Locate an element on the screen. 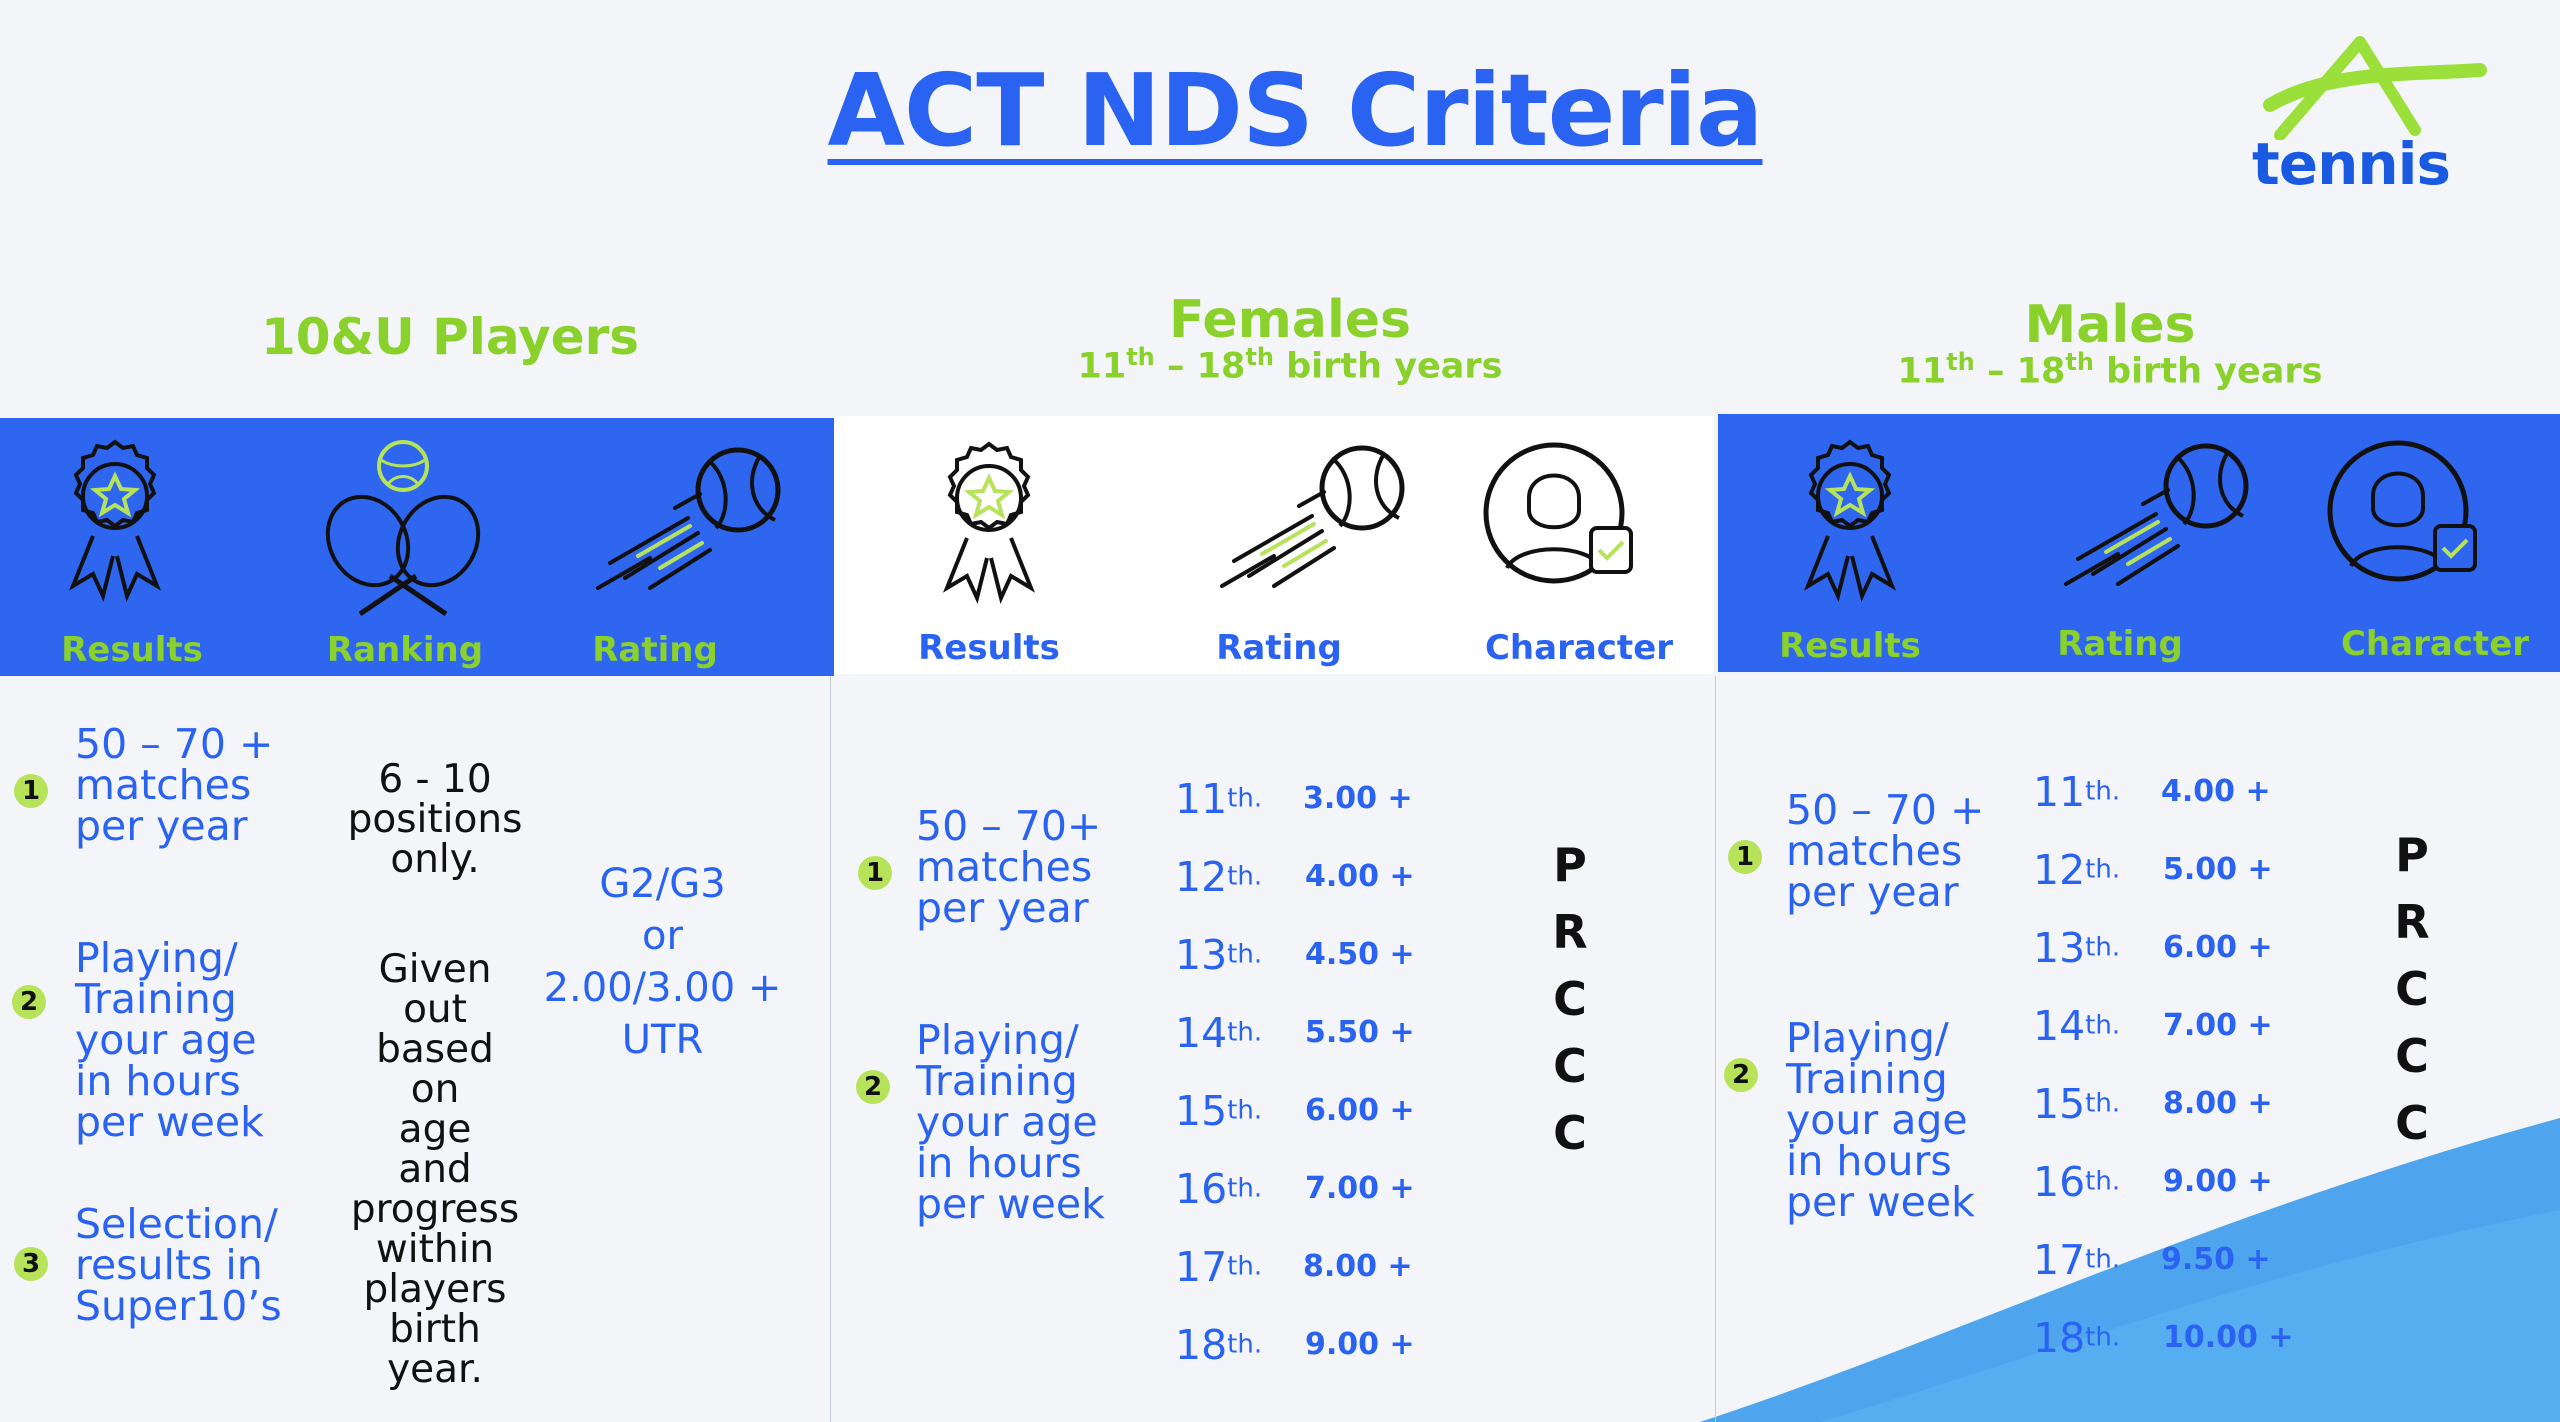  females-sub-end-suffix: th is located at coordinates (1259, 357).